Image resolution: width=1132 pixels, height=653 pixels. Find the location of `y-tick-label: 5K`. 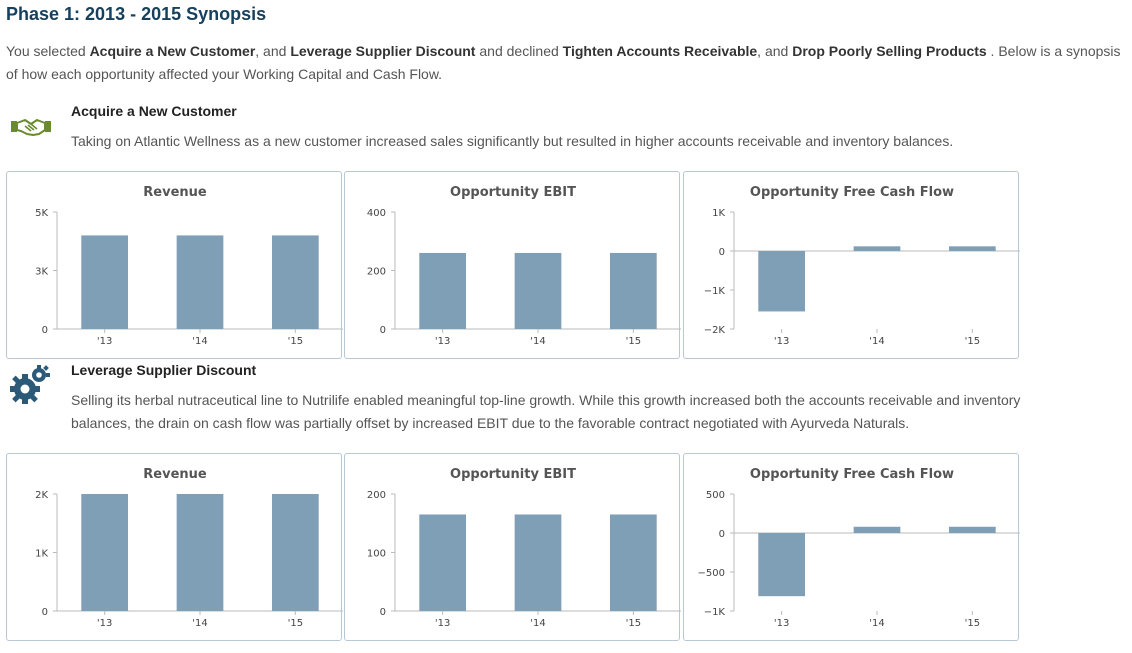

y-tick-label: 5K is located at coordinates (41, 213).